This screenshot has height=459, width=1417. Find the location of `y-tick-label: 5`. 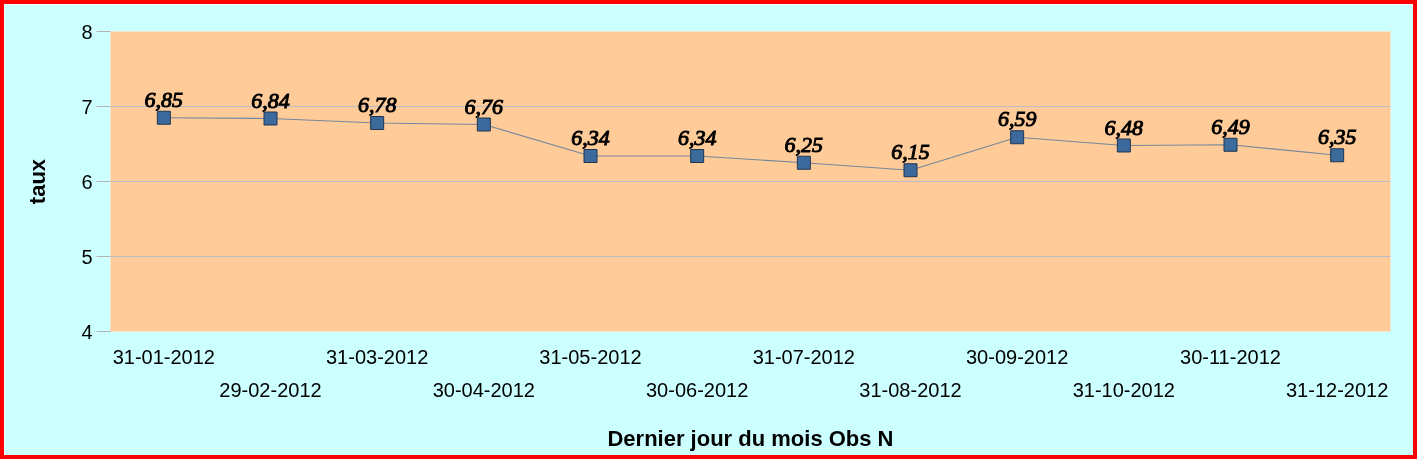

y-tick-label: 5 is located at coordinates (87, 256).